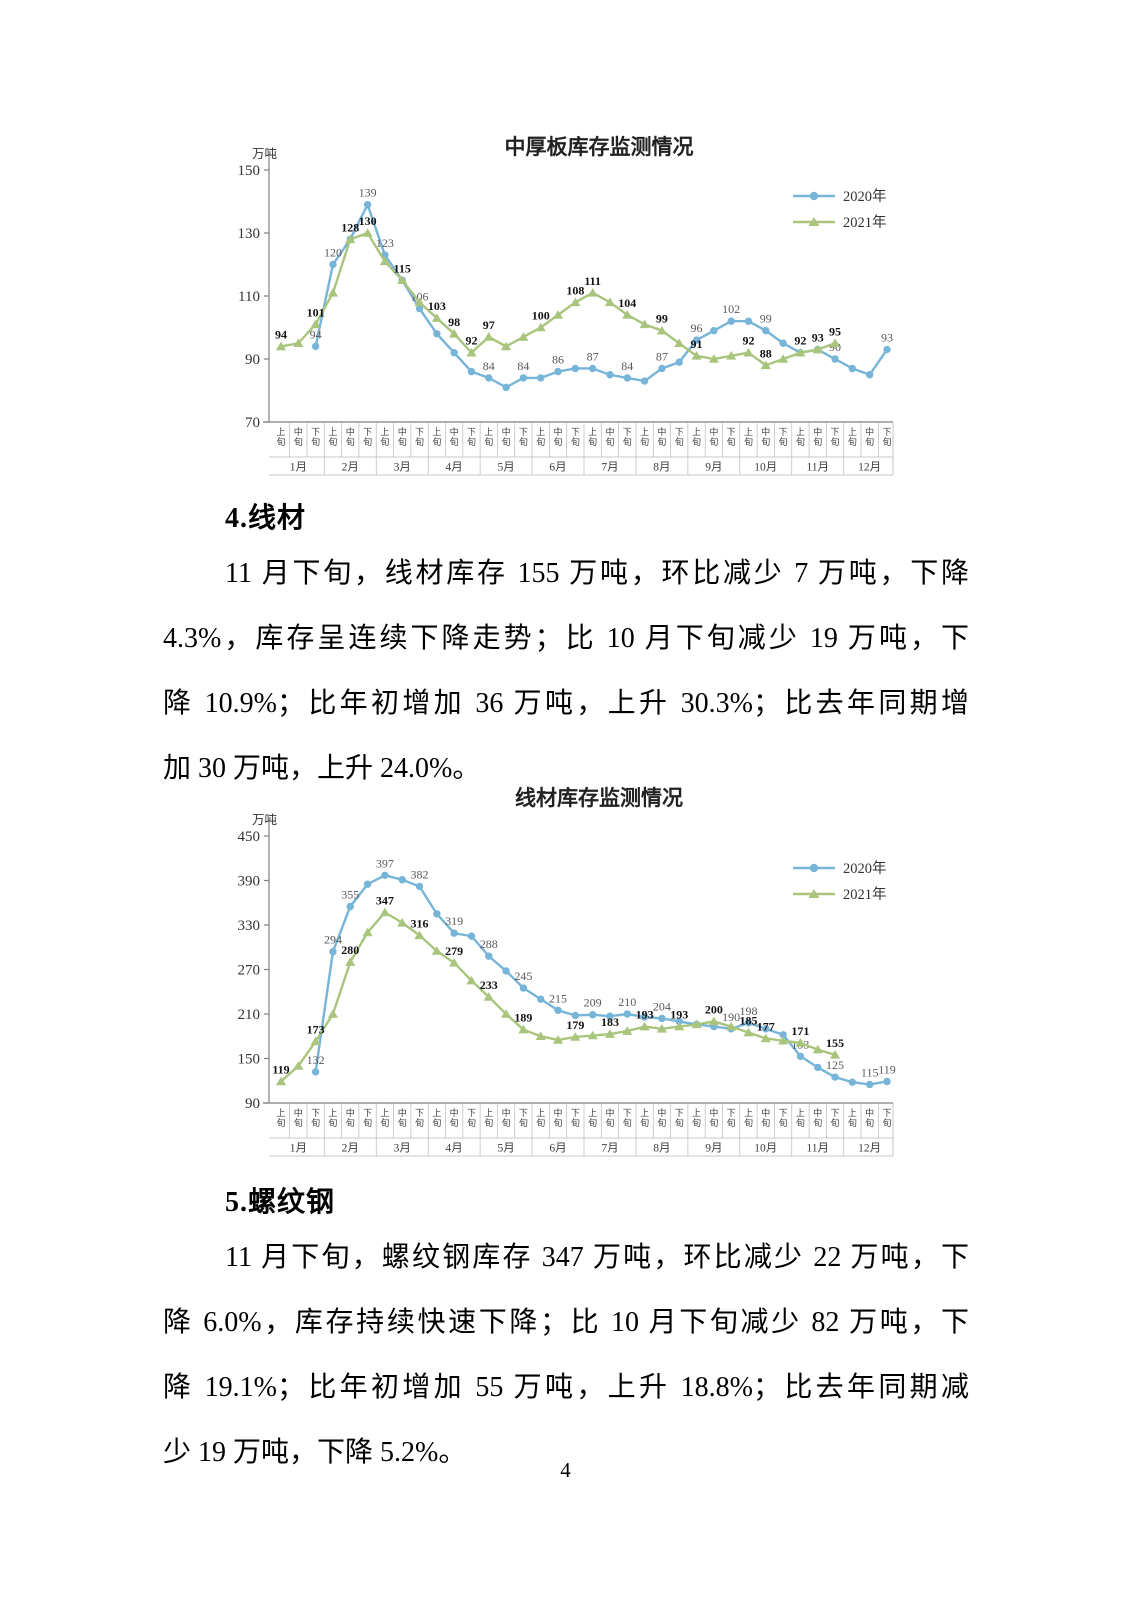 The image size is (1131, 1600). What do you see at coordinates (566, 1322) in the screenshot?
I see `paragraph-line: 降 6.0%，库存持续快速下降；比 10 月下旬减少 82 万吨，下` at bounding box center [566, 1322].